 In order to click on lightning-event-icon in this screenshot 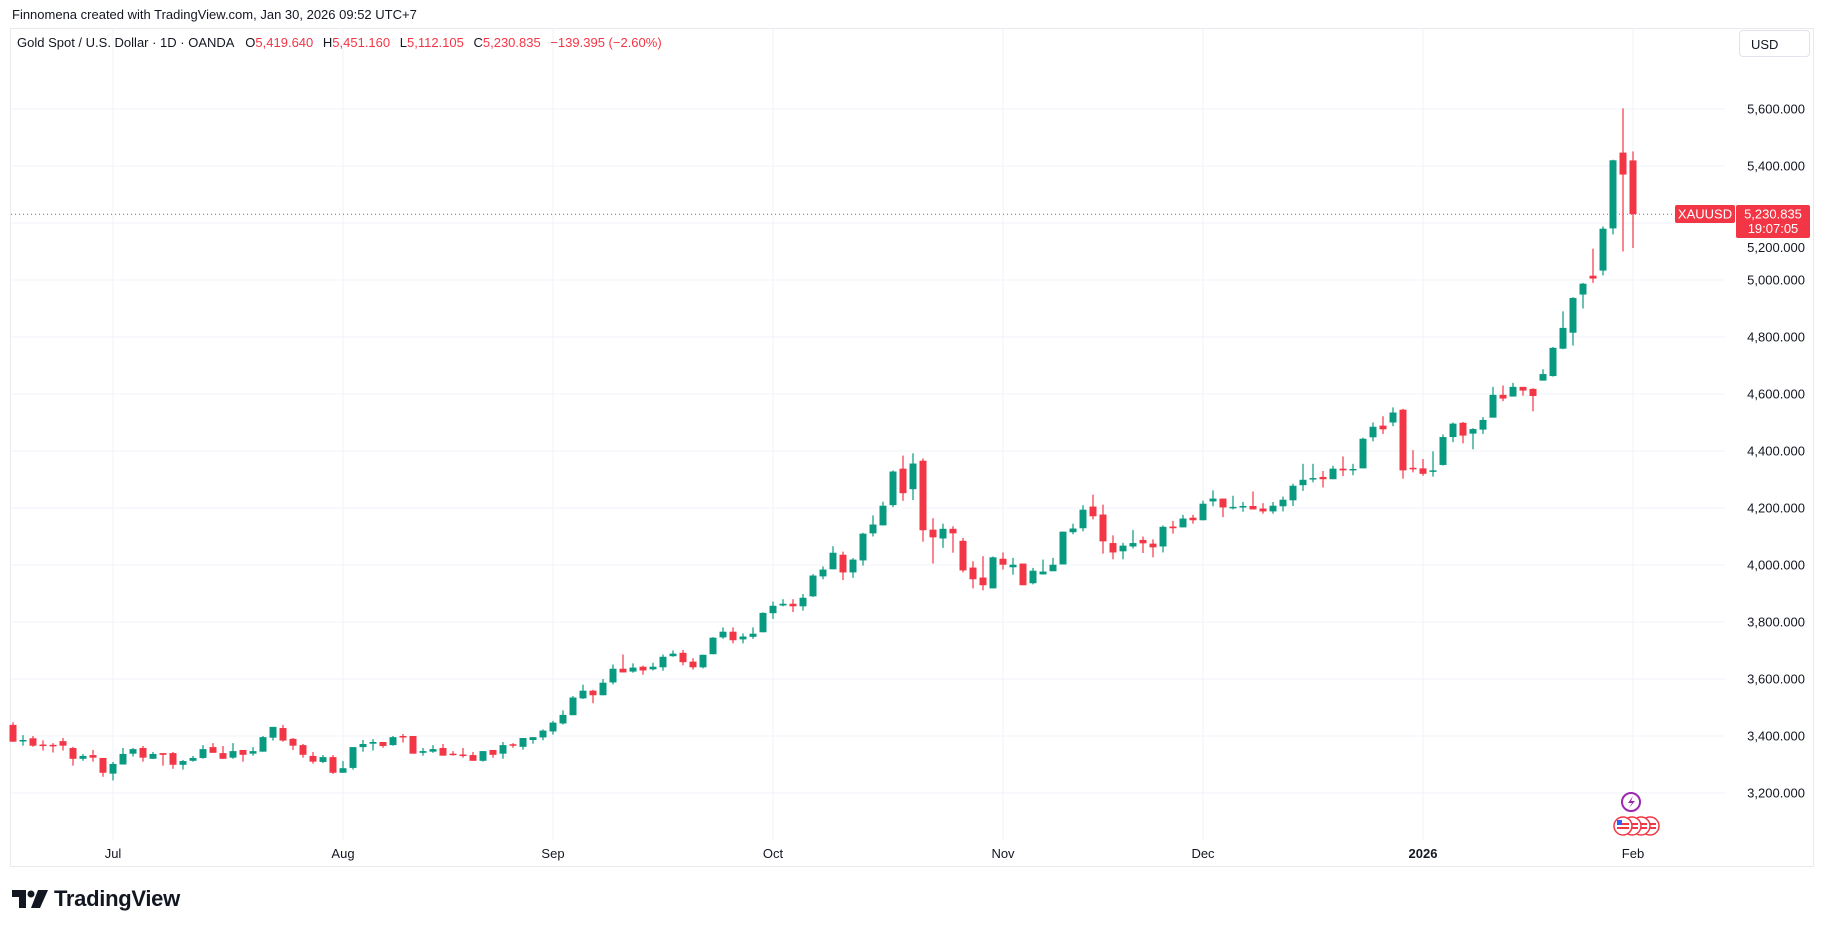, I will do `click(1631, 802)`.